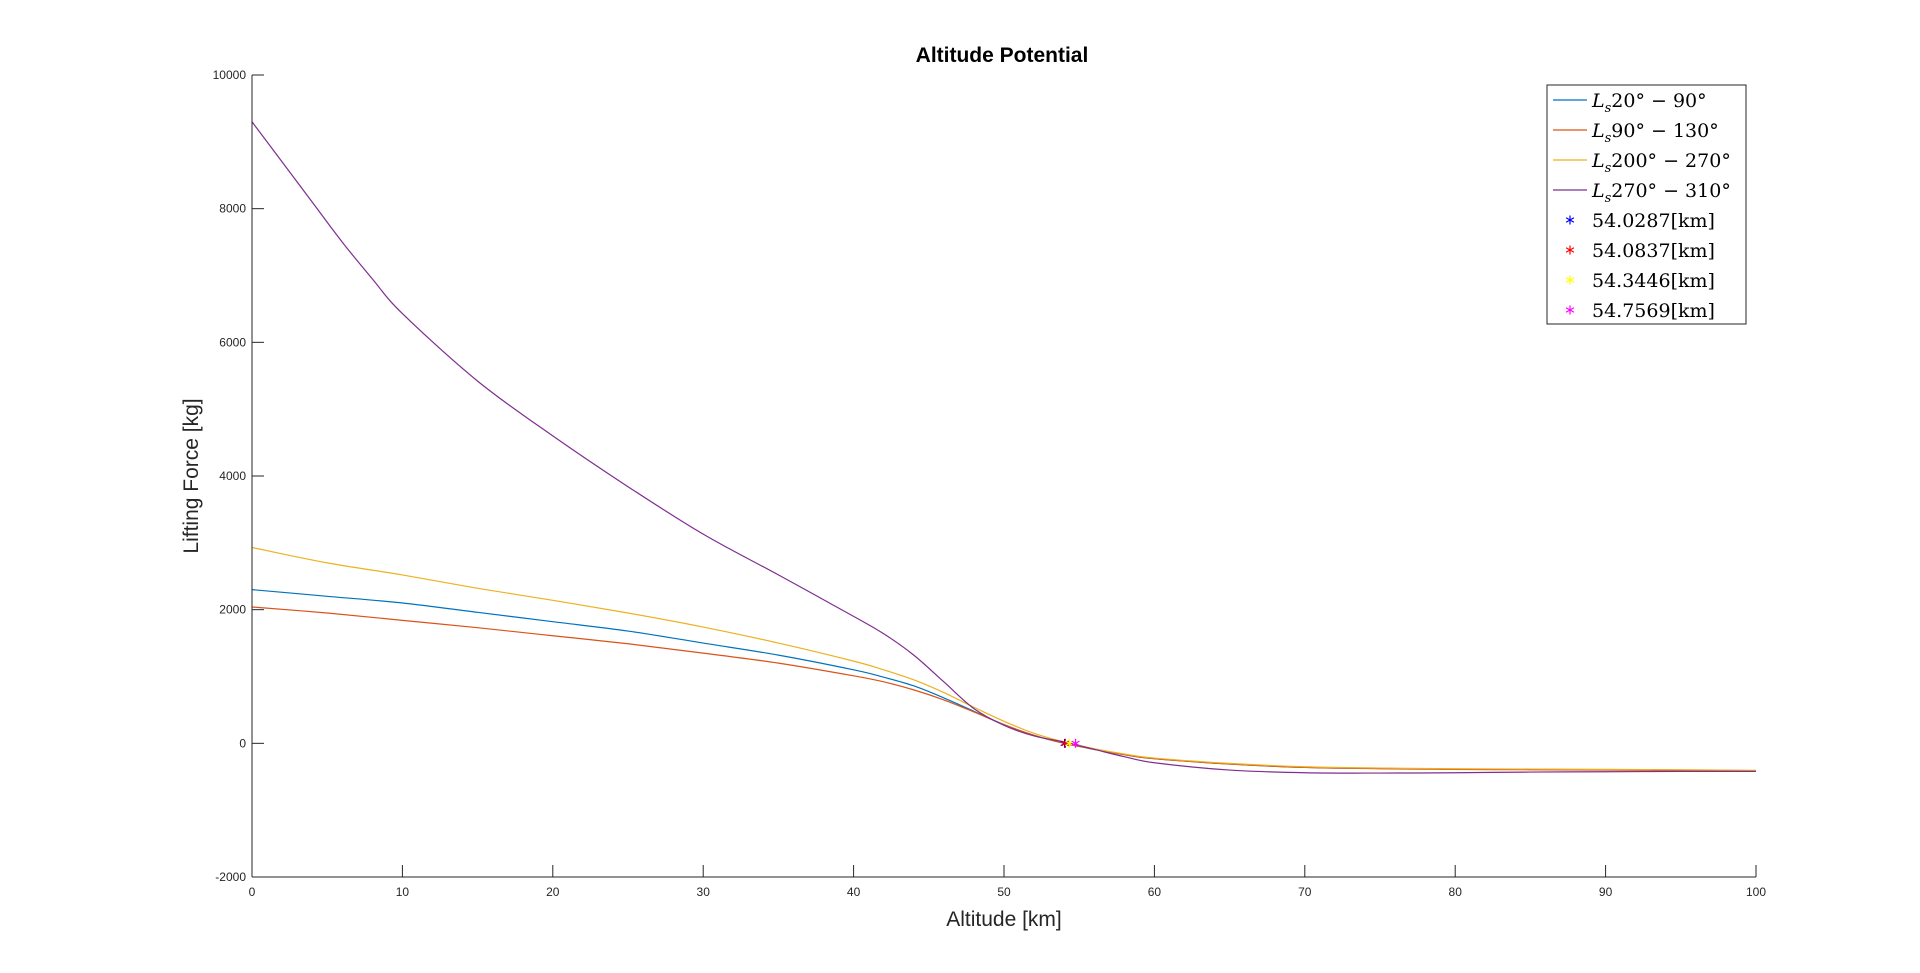  What do you see at coordinates (232, 342) in the screenshot?
I see `y-tick-label: 6000` at bounding box center [232, 342].